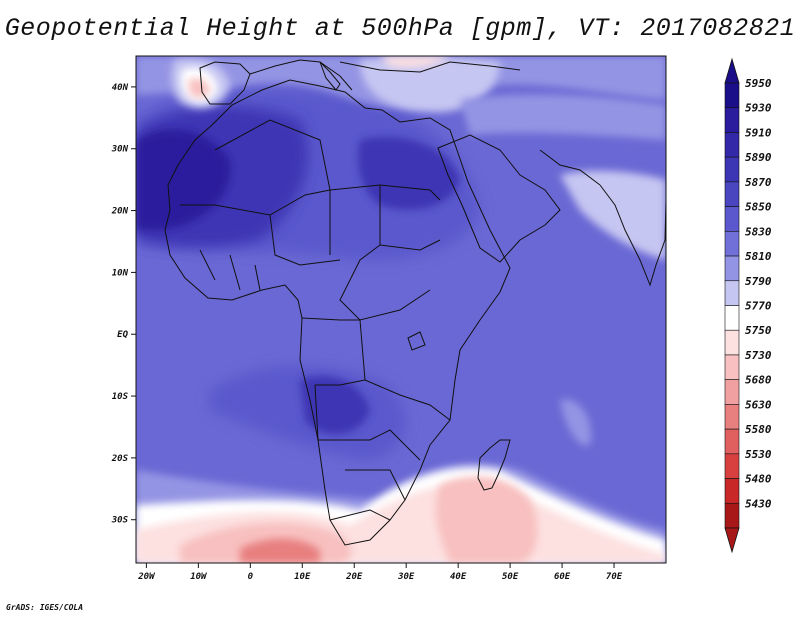 The width and height of the screenshot is (800, 618). I want to click on colorbar-label: 5750, so click(758, 330).